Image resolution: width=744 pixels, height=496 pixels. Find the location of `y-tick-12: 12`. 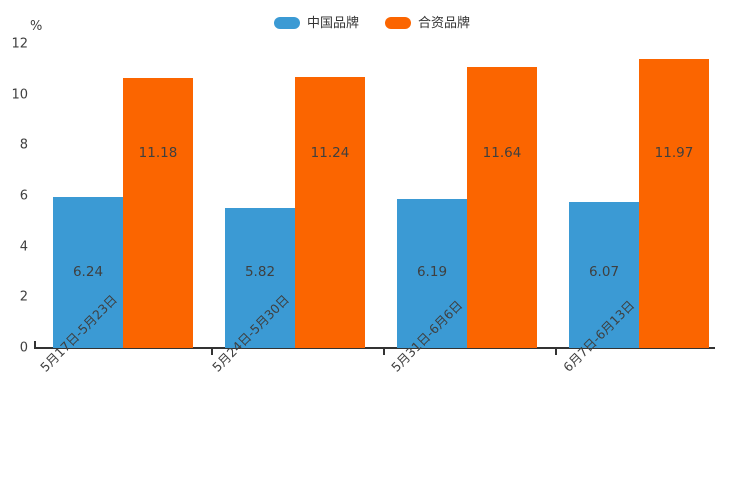

y-tick-12: 12 is located at coordinates (19, 44).